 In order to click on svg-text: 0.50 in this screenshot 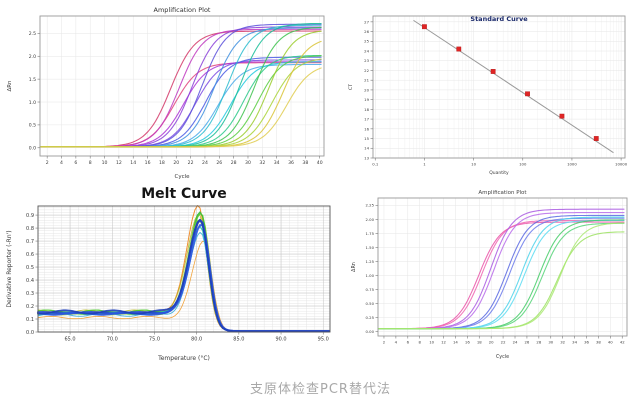, I will do `click(370, 303)`.